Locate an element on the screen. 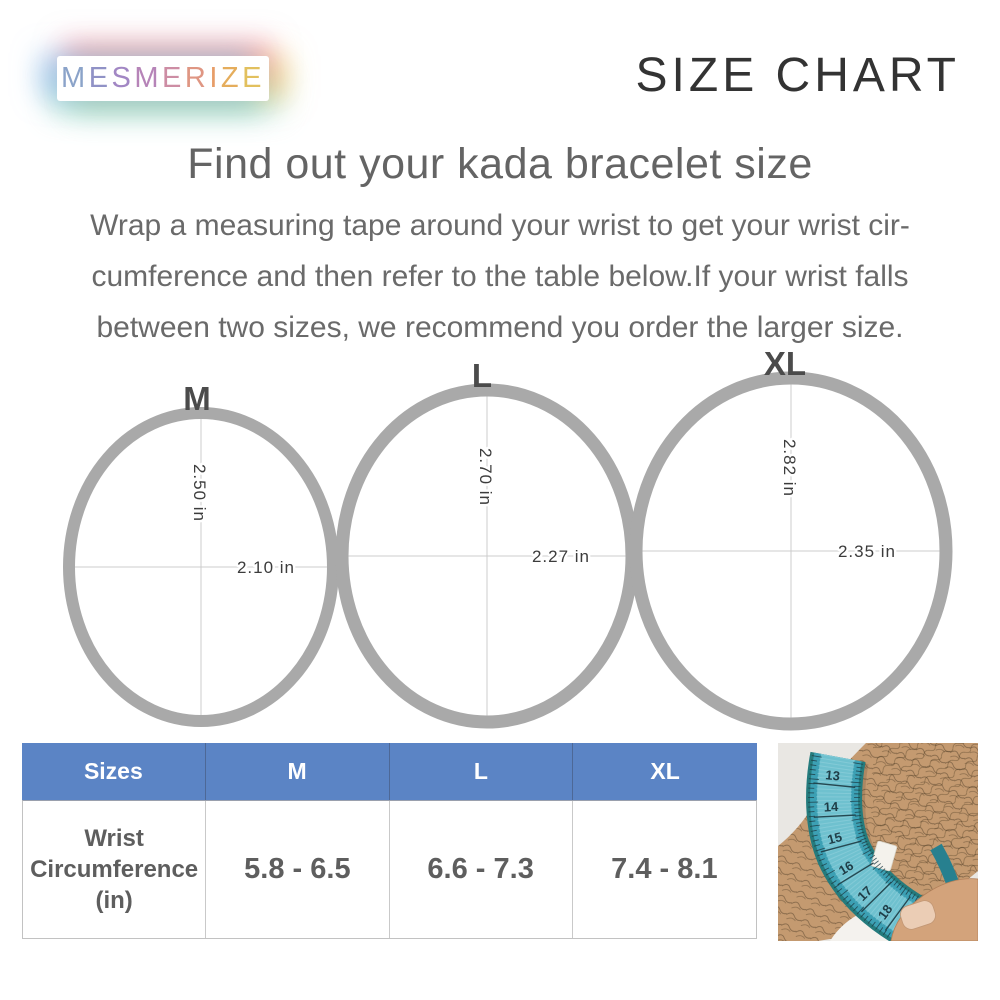  logo-letter: Z is located at coordinates (231, 78).